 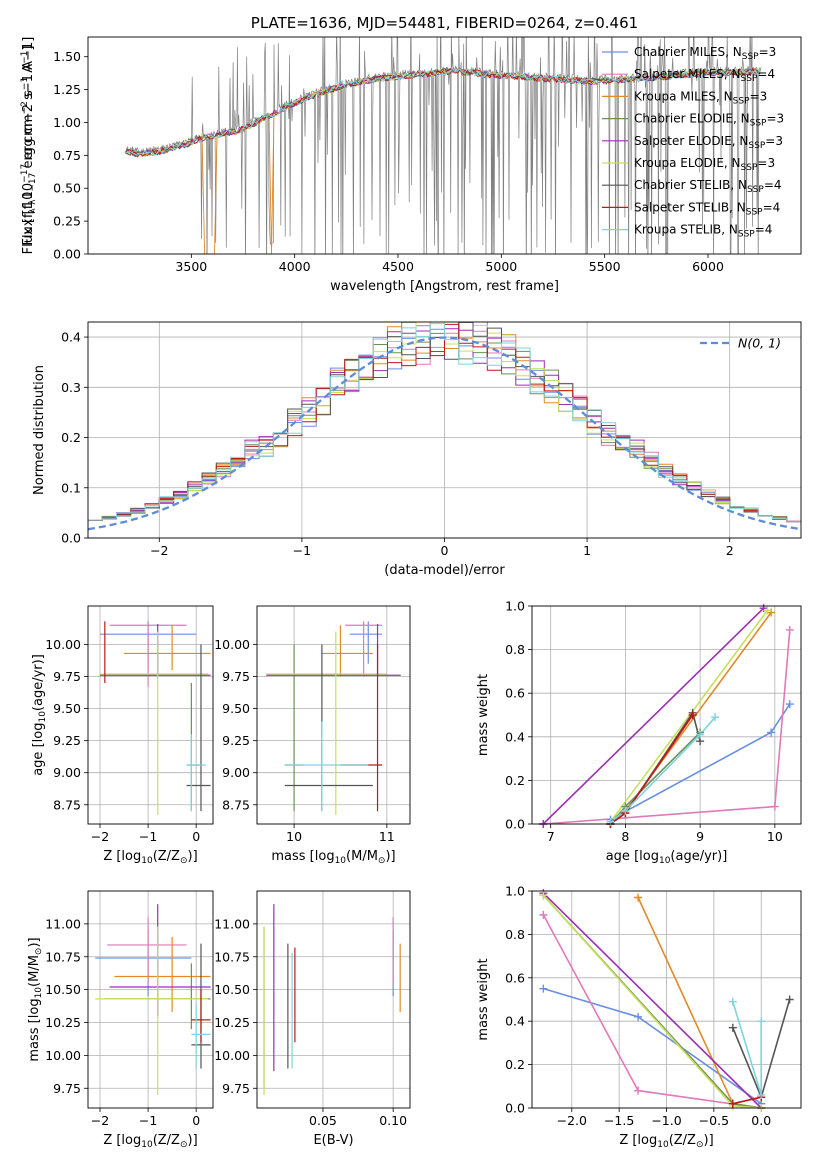 What do you see at coordinates (730, 550) in the screenshot?
I see `x-tick-label: 2` at bounding box center [730, 550].